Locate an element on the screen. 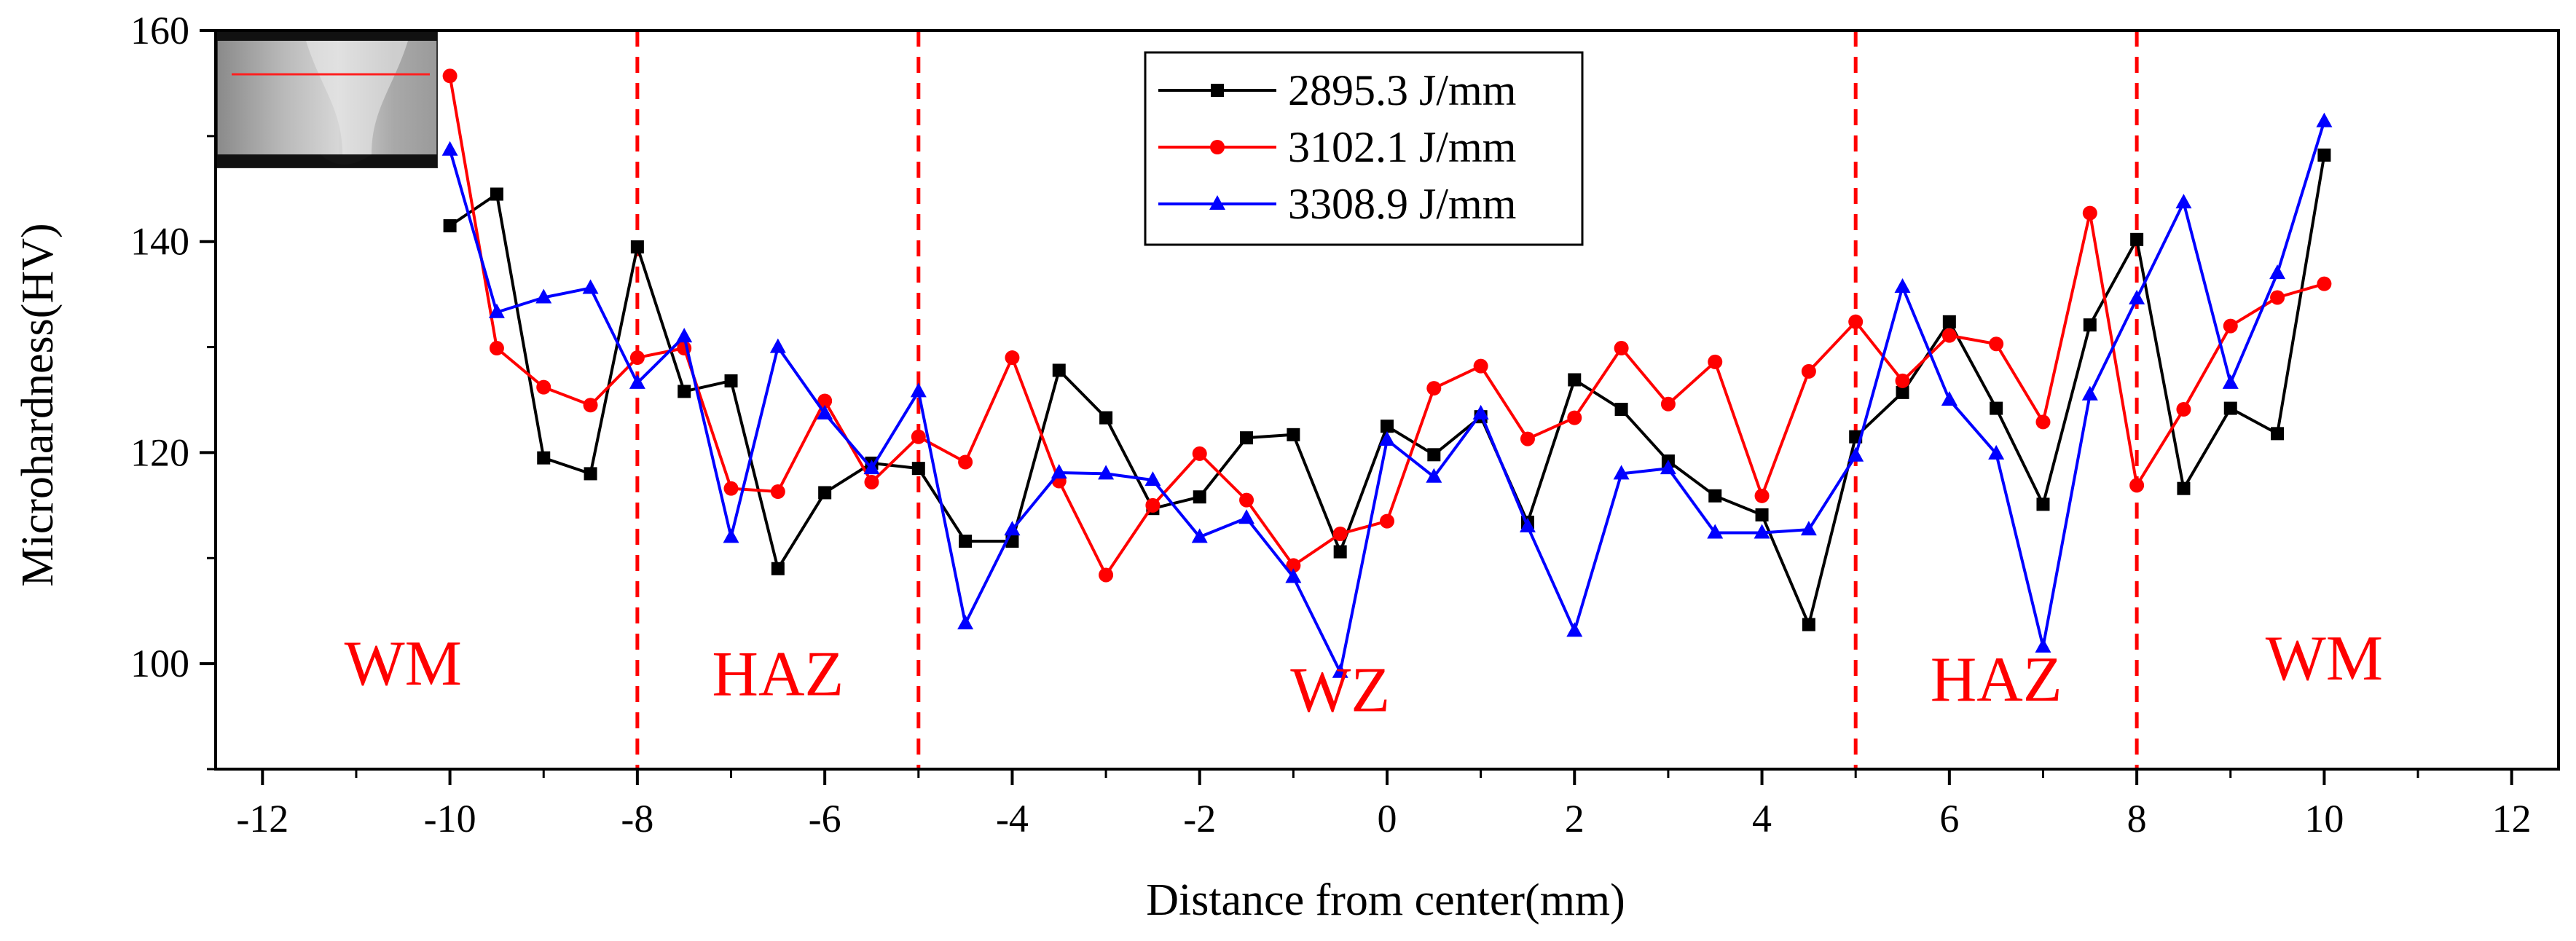  legend-entry-label: 2895.3 J/mm is located at coordinates (1402, 90).